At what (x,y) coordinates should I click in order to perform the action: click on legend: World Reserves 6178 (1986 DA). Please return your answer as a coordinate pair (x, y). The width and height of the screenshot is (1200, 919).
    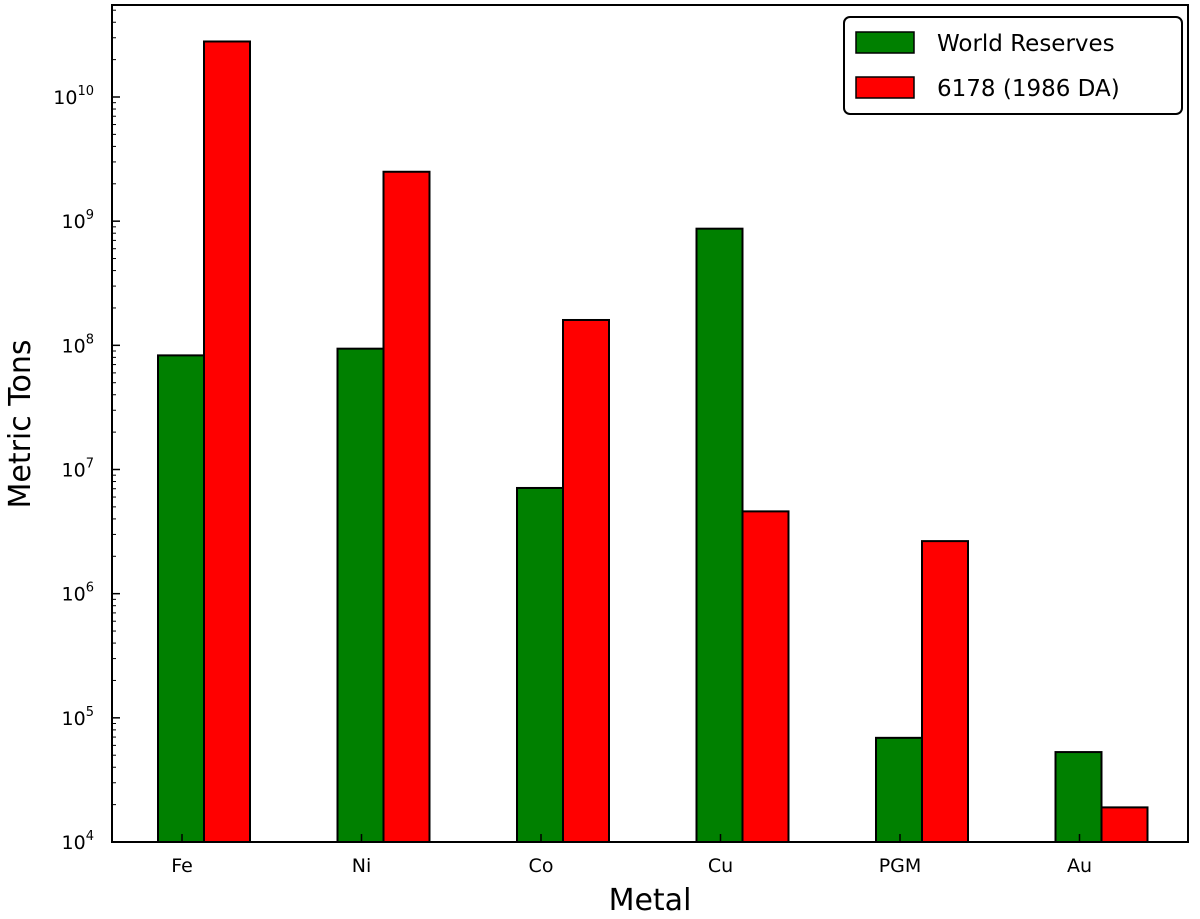
    Looking at the image, I should click on (1013, 65).